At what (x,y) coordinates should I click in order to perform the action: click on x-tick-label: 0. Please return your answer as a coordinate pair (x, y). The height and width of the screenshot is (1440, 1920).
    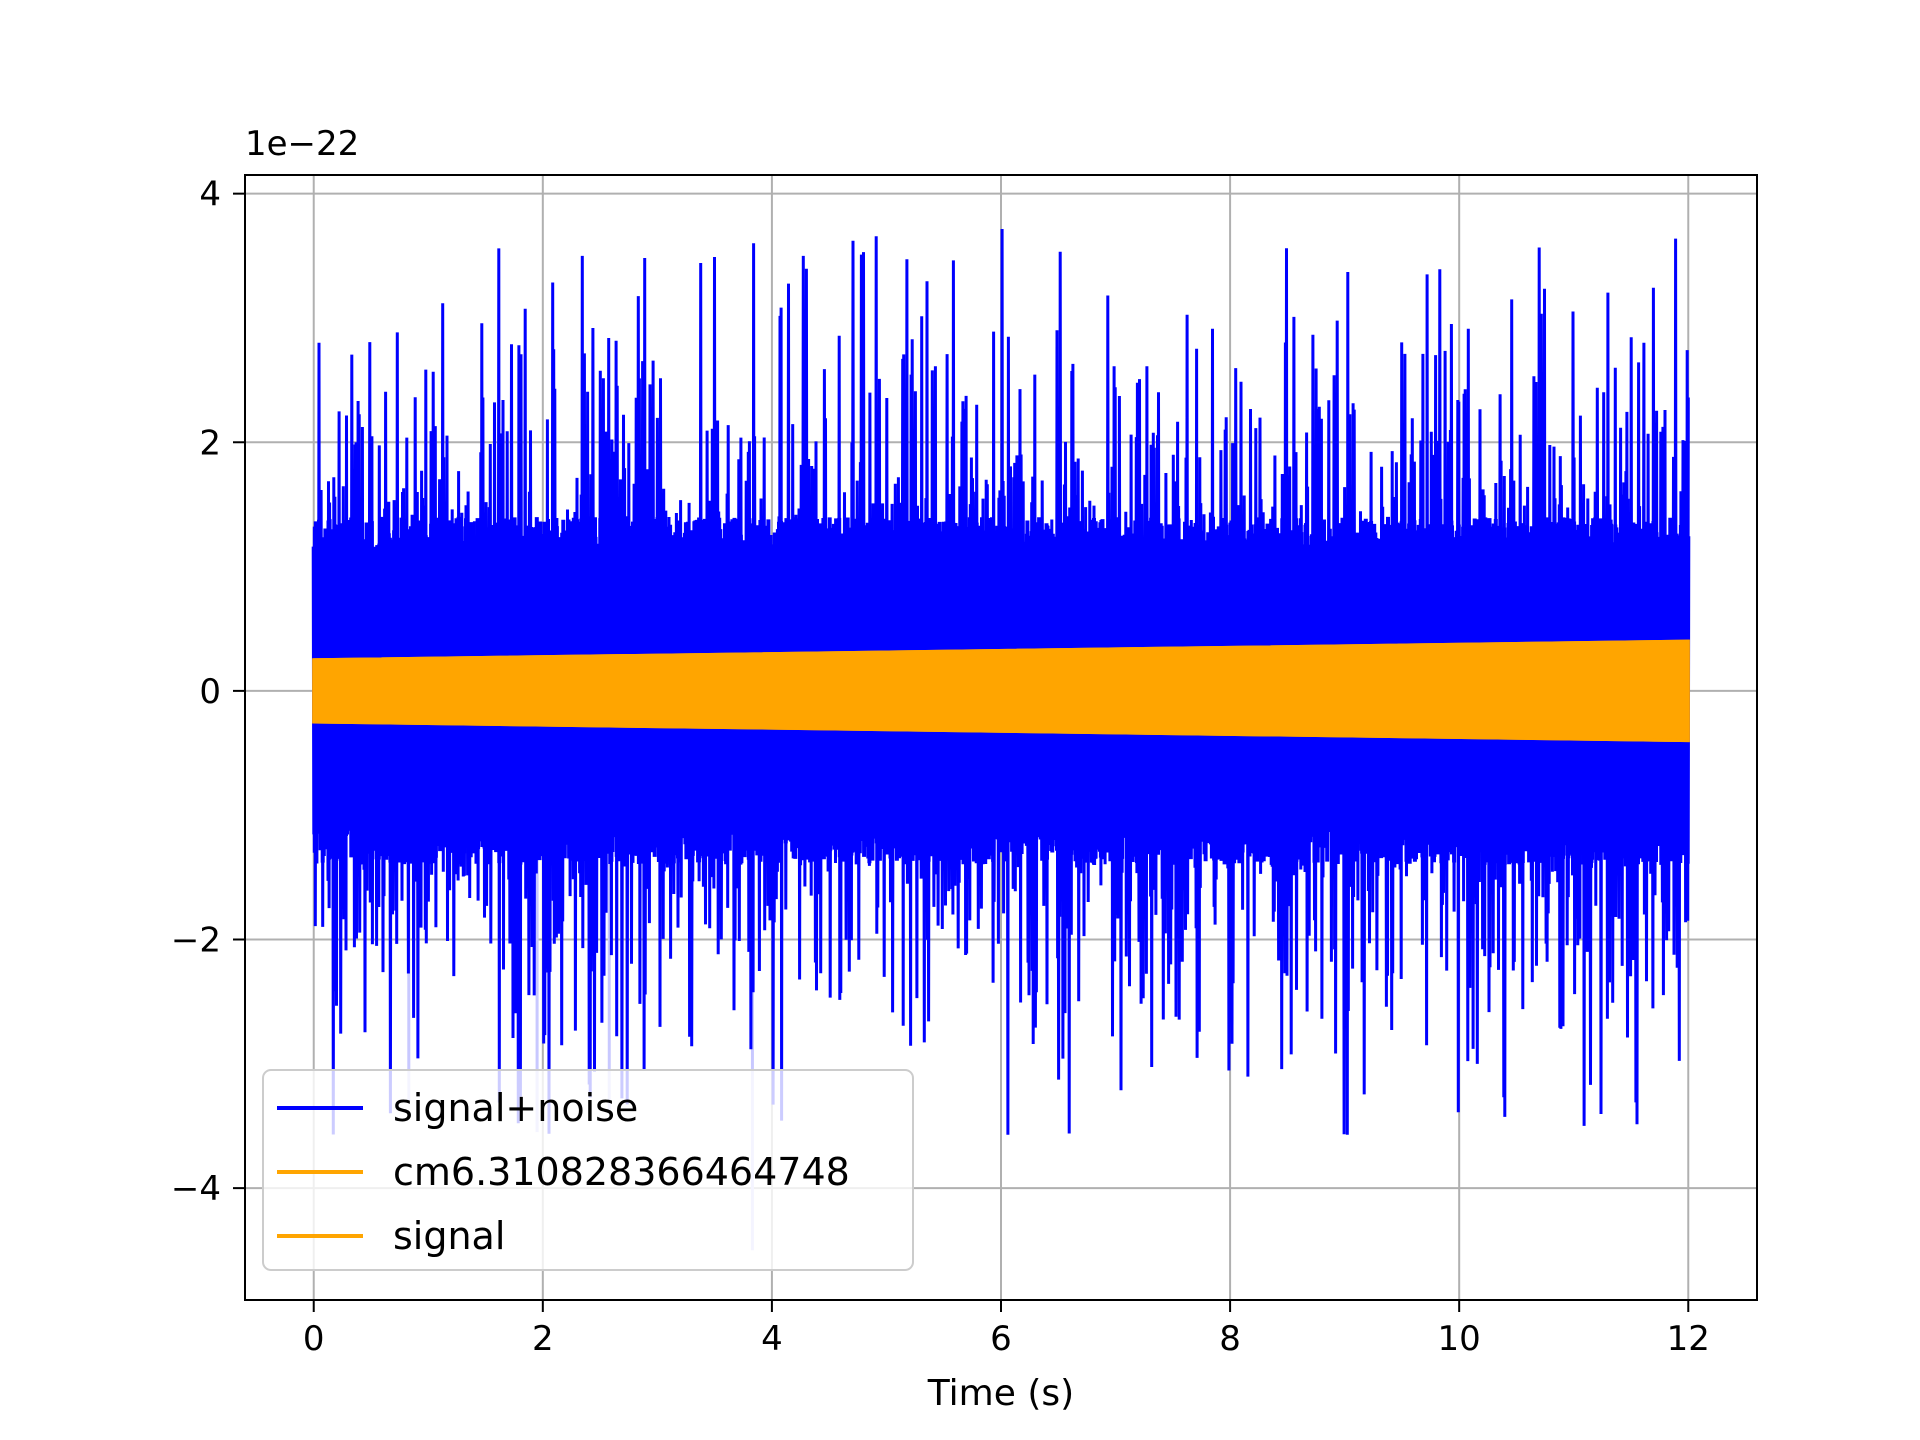
    Looking at the image, I should click on (314, 1339).